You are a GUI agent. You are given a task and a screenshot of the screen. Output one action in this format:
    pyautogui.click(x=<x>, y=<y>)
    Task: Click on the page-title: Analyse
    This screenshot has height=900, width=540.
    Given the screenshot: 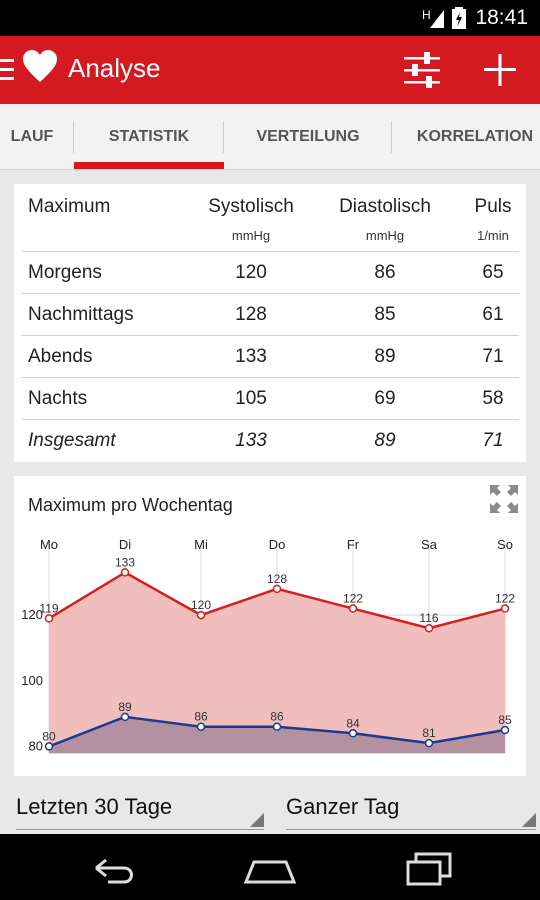 What is the action you would take?
    pyautogui.click(x=114, y=68)
    